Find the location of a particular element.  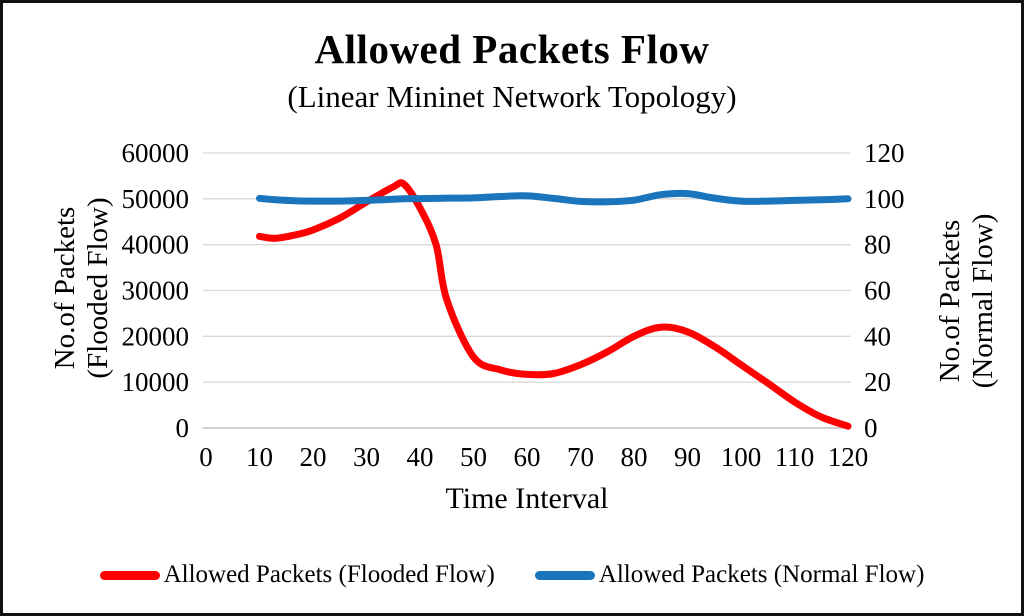

right-axis-title-line2: (Normal Flow) is located at coordinates (983, 301).